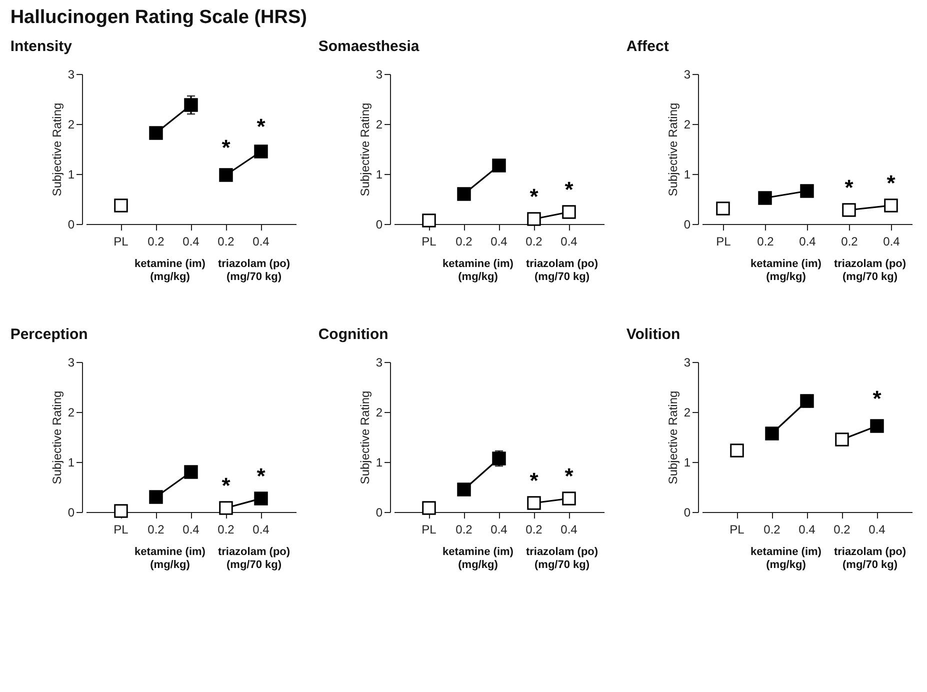 The height and width of the screenshot is (692, 927). What do you see at coordinates (41, 46) in the screenshot?
I see `chart-title: Intensity` at bounding box center [41, 46].